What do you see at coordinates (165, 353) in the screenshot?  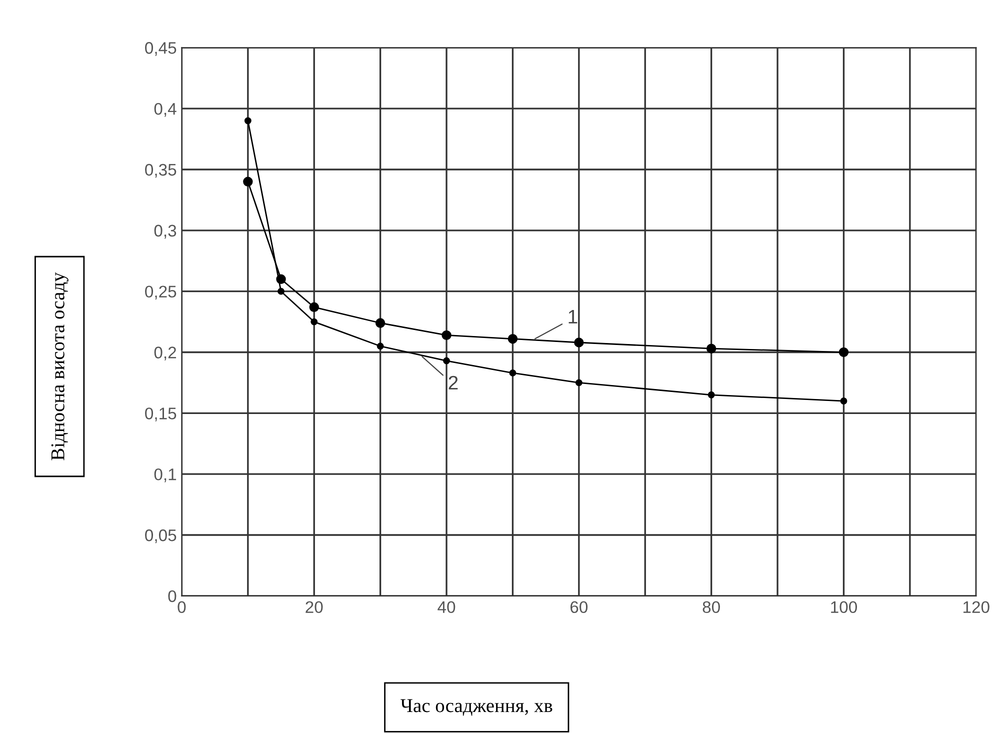 I see `y-tick-label: 0,2` at bounding box center [165, 353].